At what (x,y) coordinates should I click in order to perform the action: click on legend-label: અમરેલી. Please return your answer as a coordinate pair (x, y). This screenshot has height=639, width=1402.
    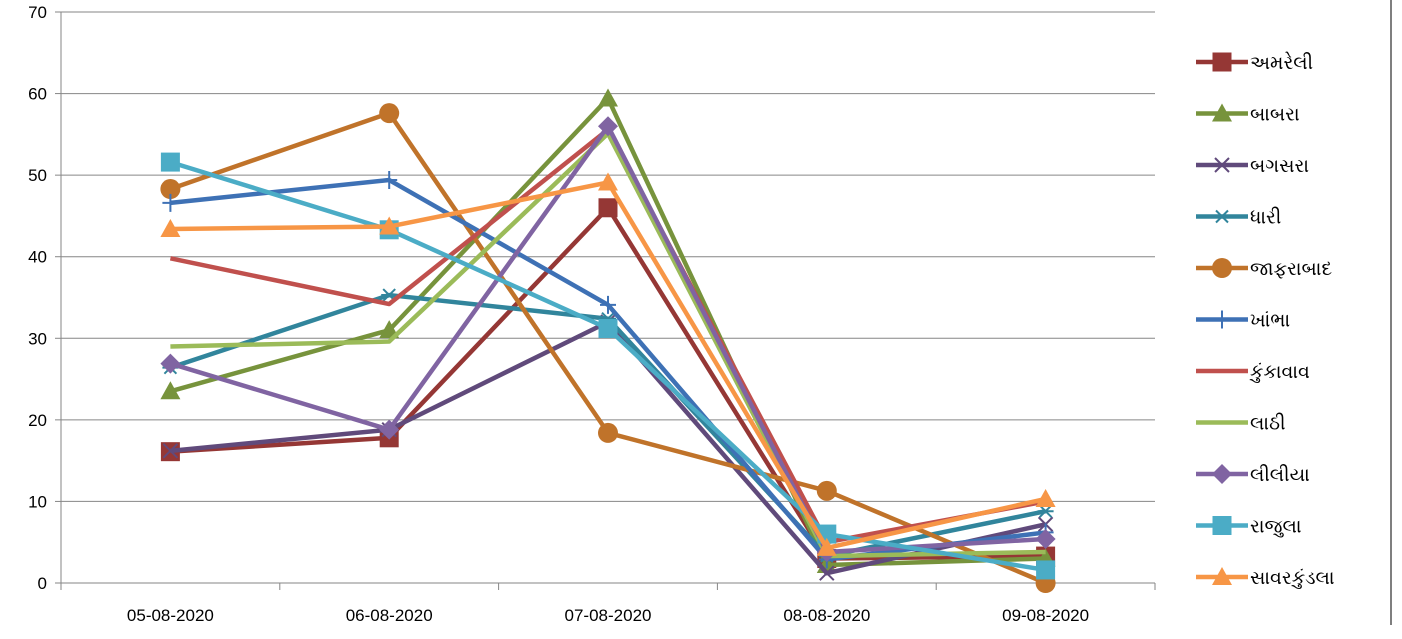
    Looking at the image, I should click on (1281, 63).